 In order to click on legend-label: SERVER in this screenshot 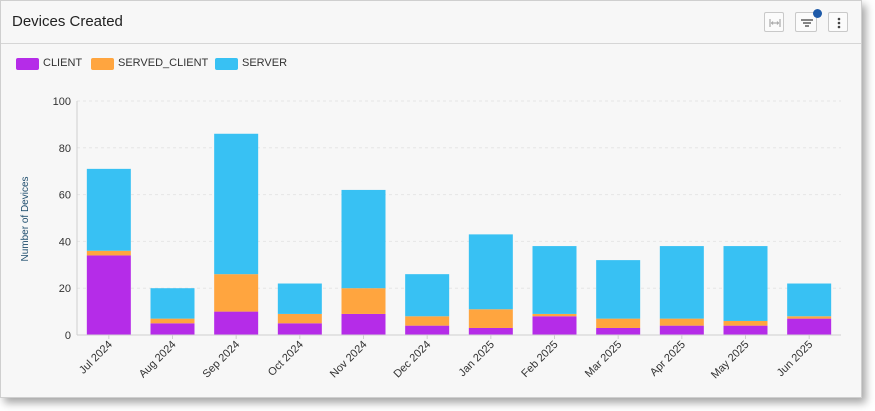, I will do `click(265, 63)`.